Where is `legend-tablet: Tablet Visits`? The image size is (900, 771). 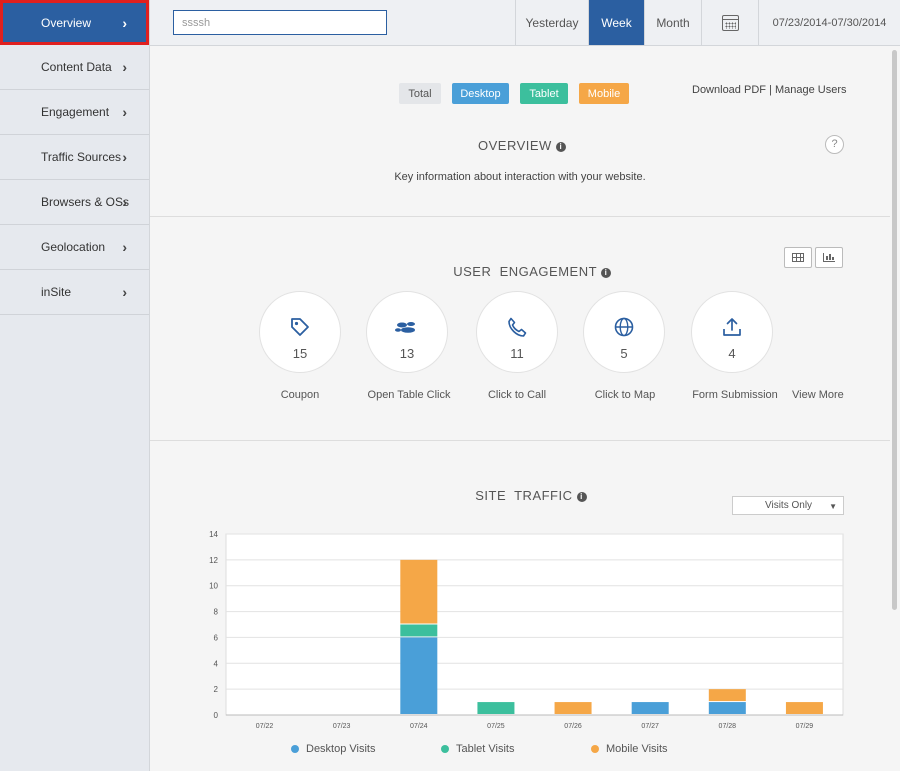 legend-tablet: Tablet Visits is located at coordinates (478, 749).